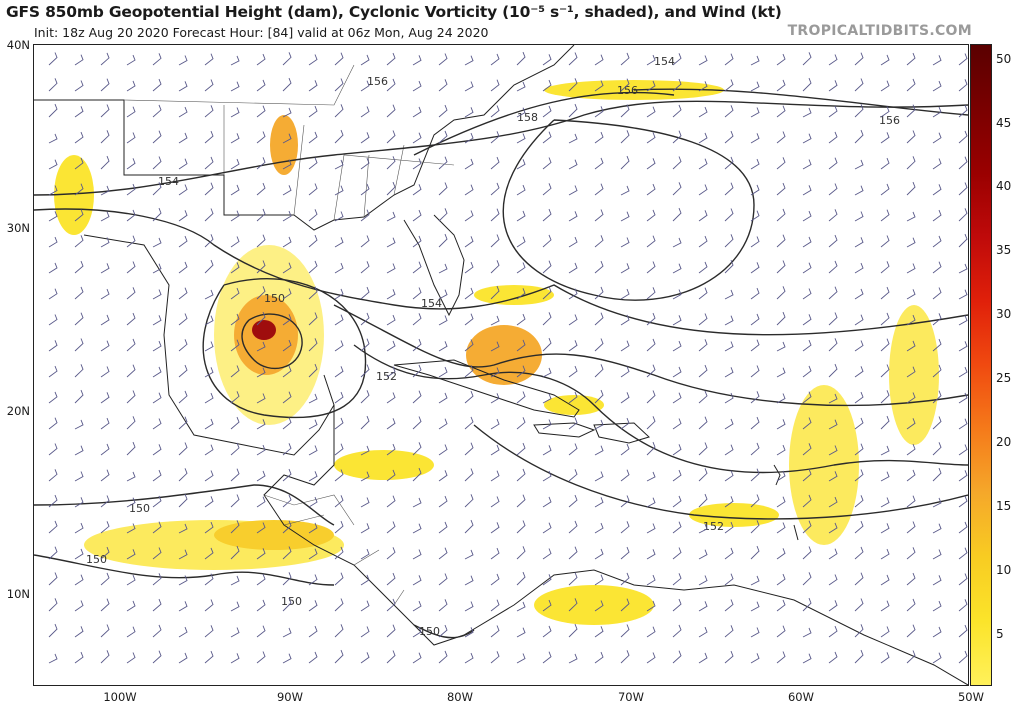 The height and width of the screenshot is (706, 1024). I want to click on colorbar-label-50: 50, so click(1004, 59).